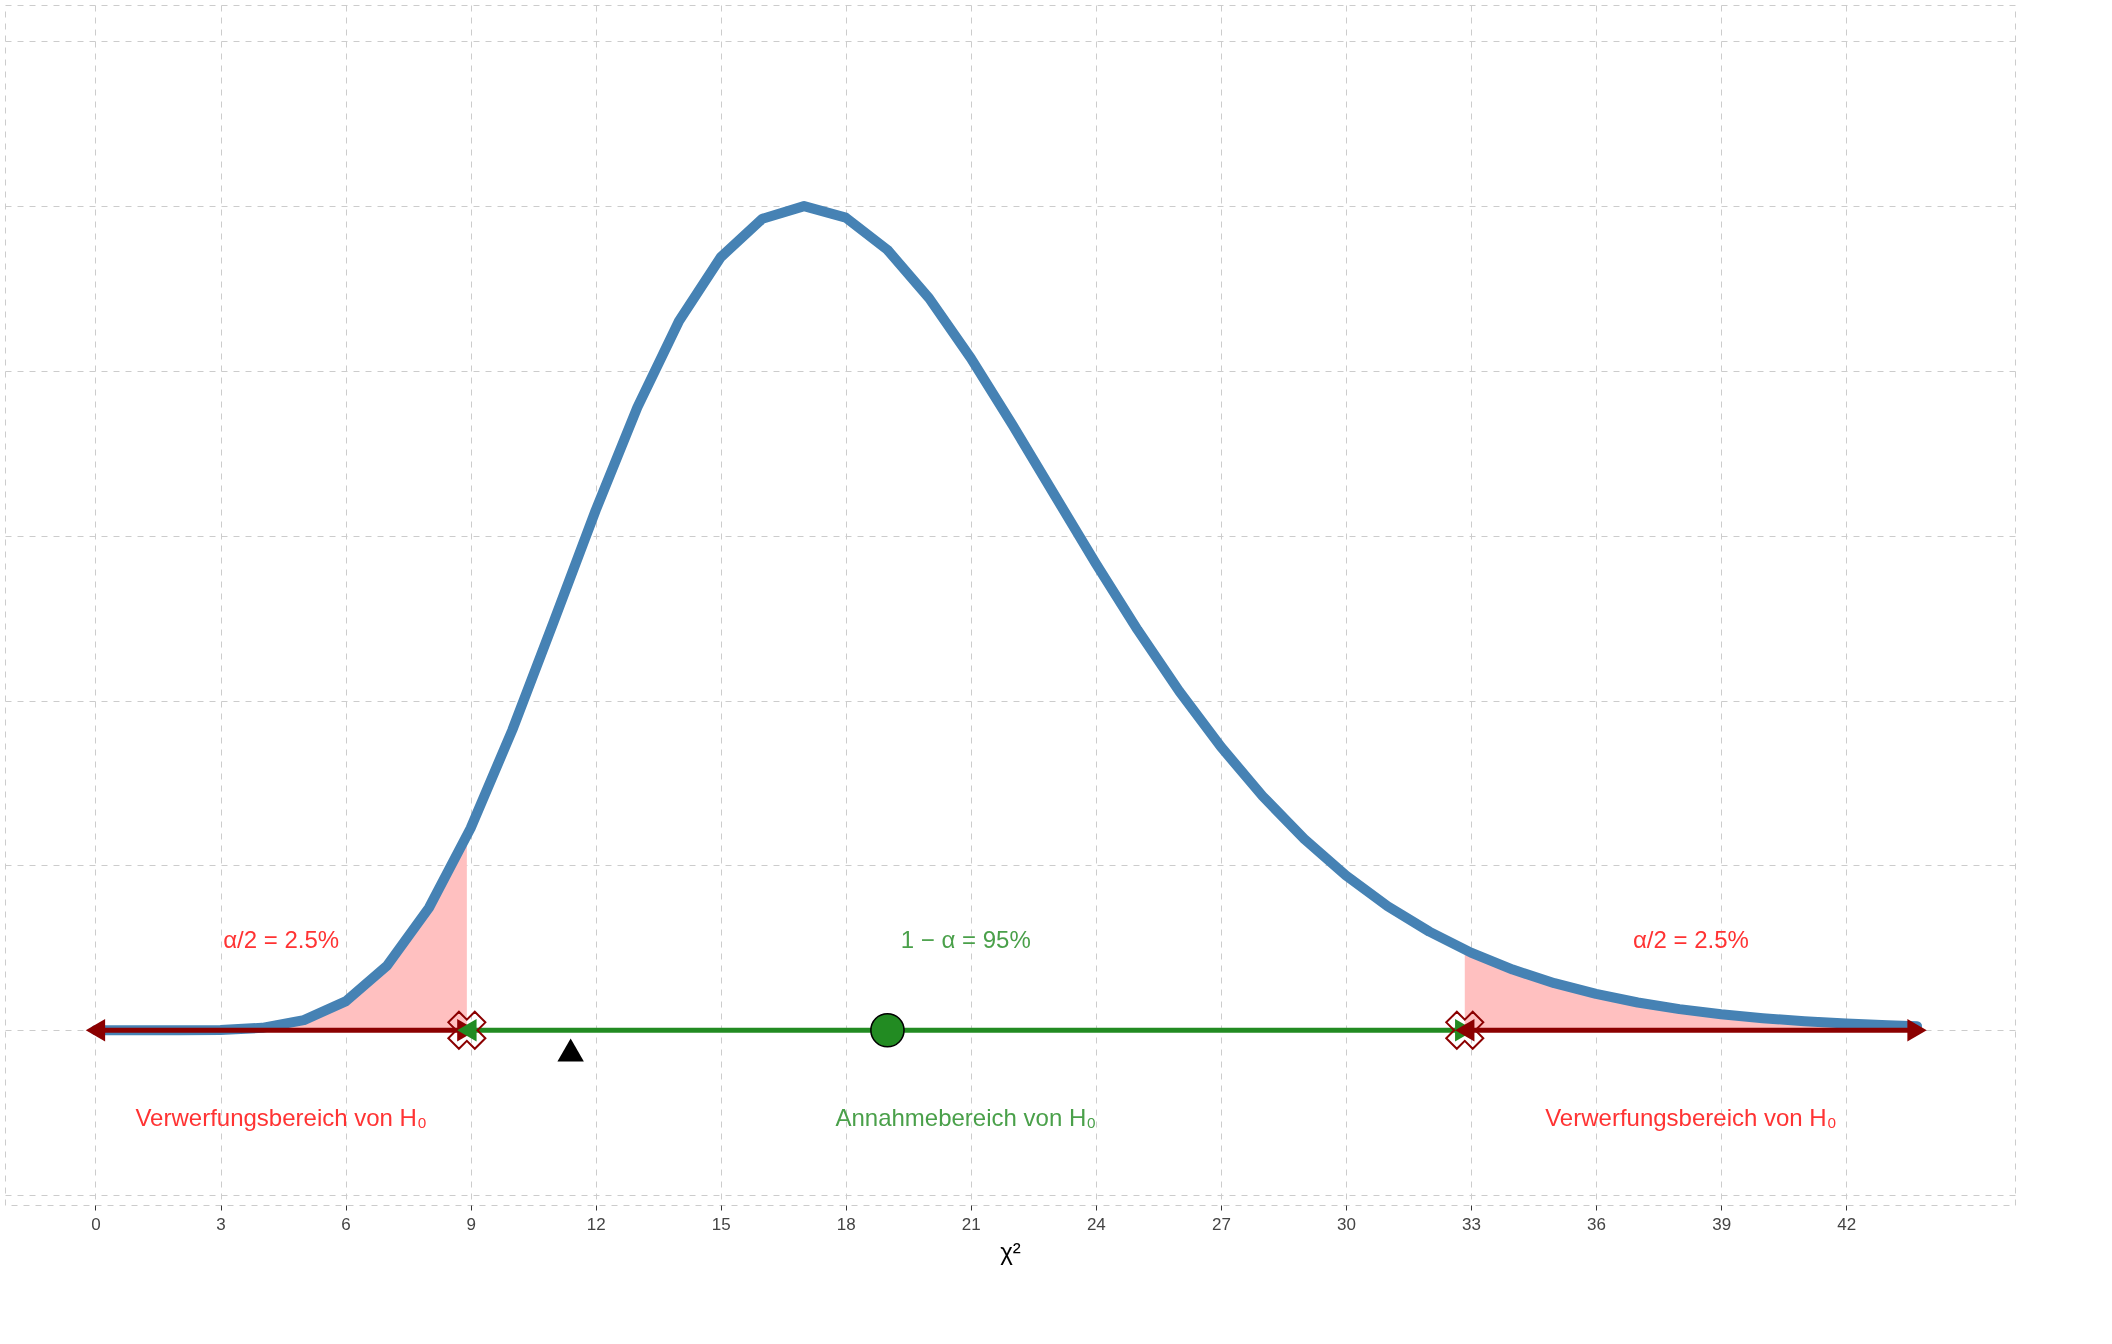  Describe the element at coordinates (1096, 1224) in the screenshot. I see `x-tick-label: 24` at that location.